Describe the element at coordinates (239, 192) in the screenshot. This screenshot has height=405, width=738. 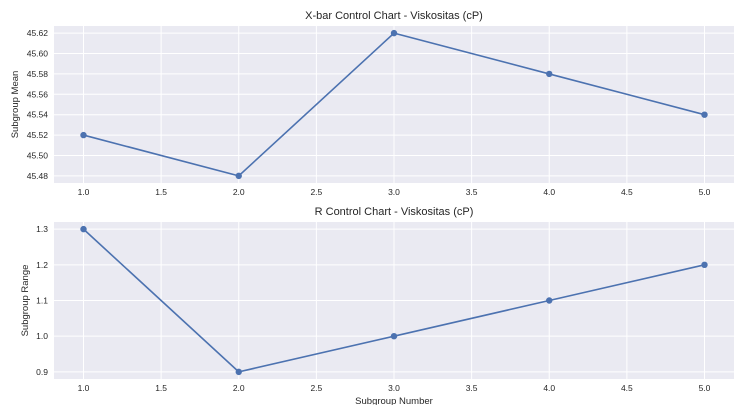
I see `xbar-x-tick-label: 2.0` at that location.